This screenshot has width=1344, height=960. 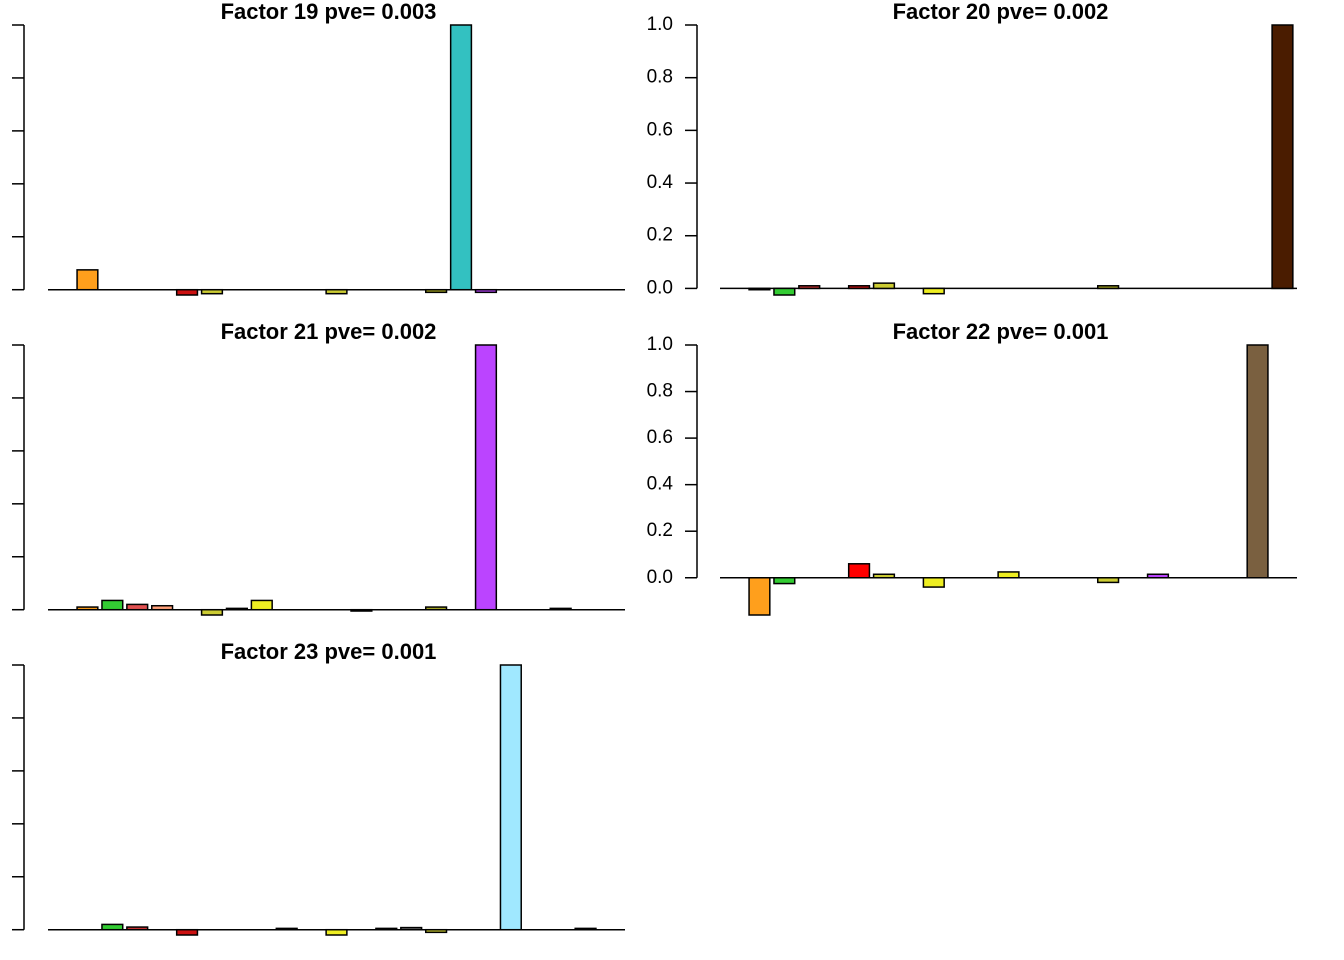 I want to click on panel-title: Factor 19 pve= 0.003, so click(x=329, y=12).